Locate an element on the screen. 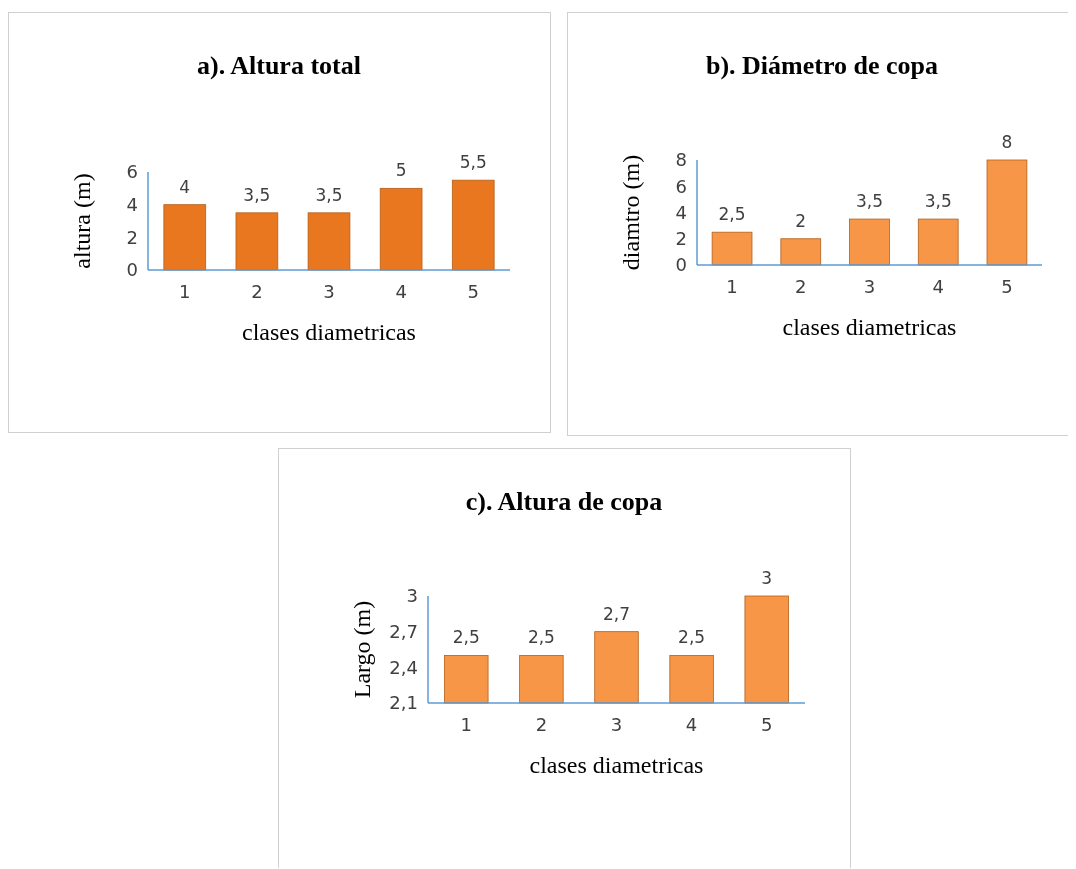  y-tick-label: 3 is located at coordinates (412, 596).